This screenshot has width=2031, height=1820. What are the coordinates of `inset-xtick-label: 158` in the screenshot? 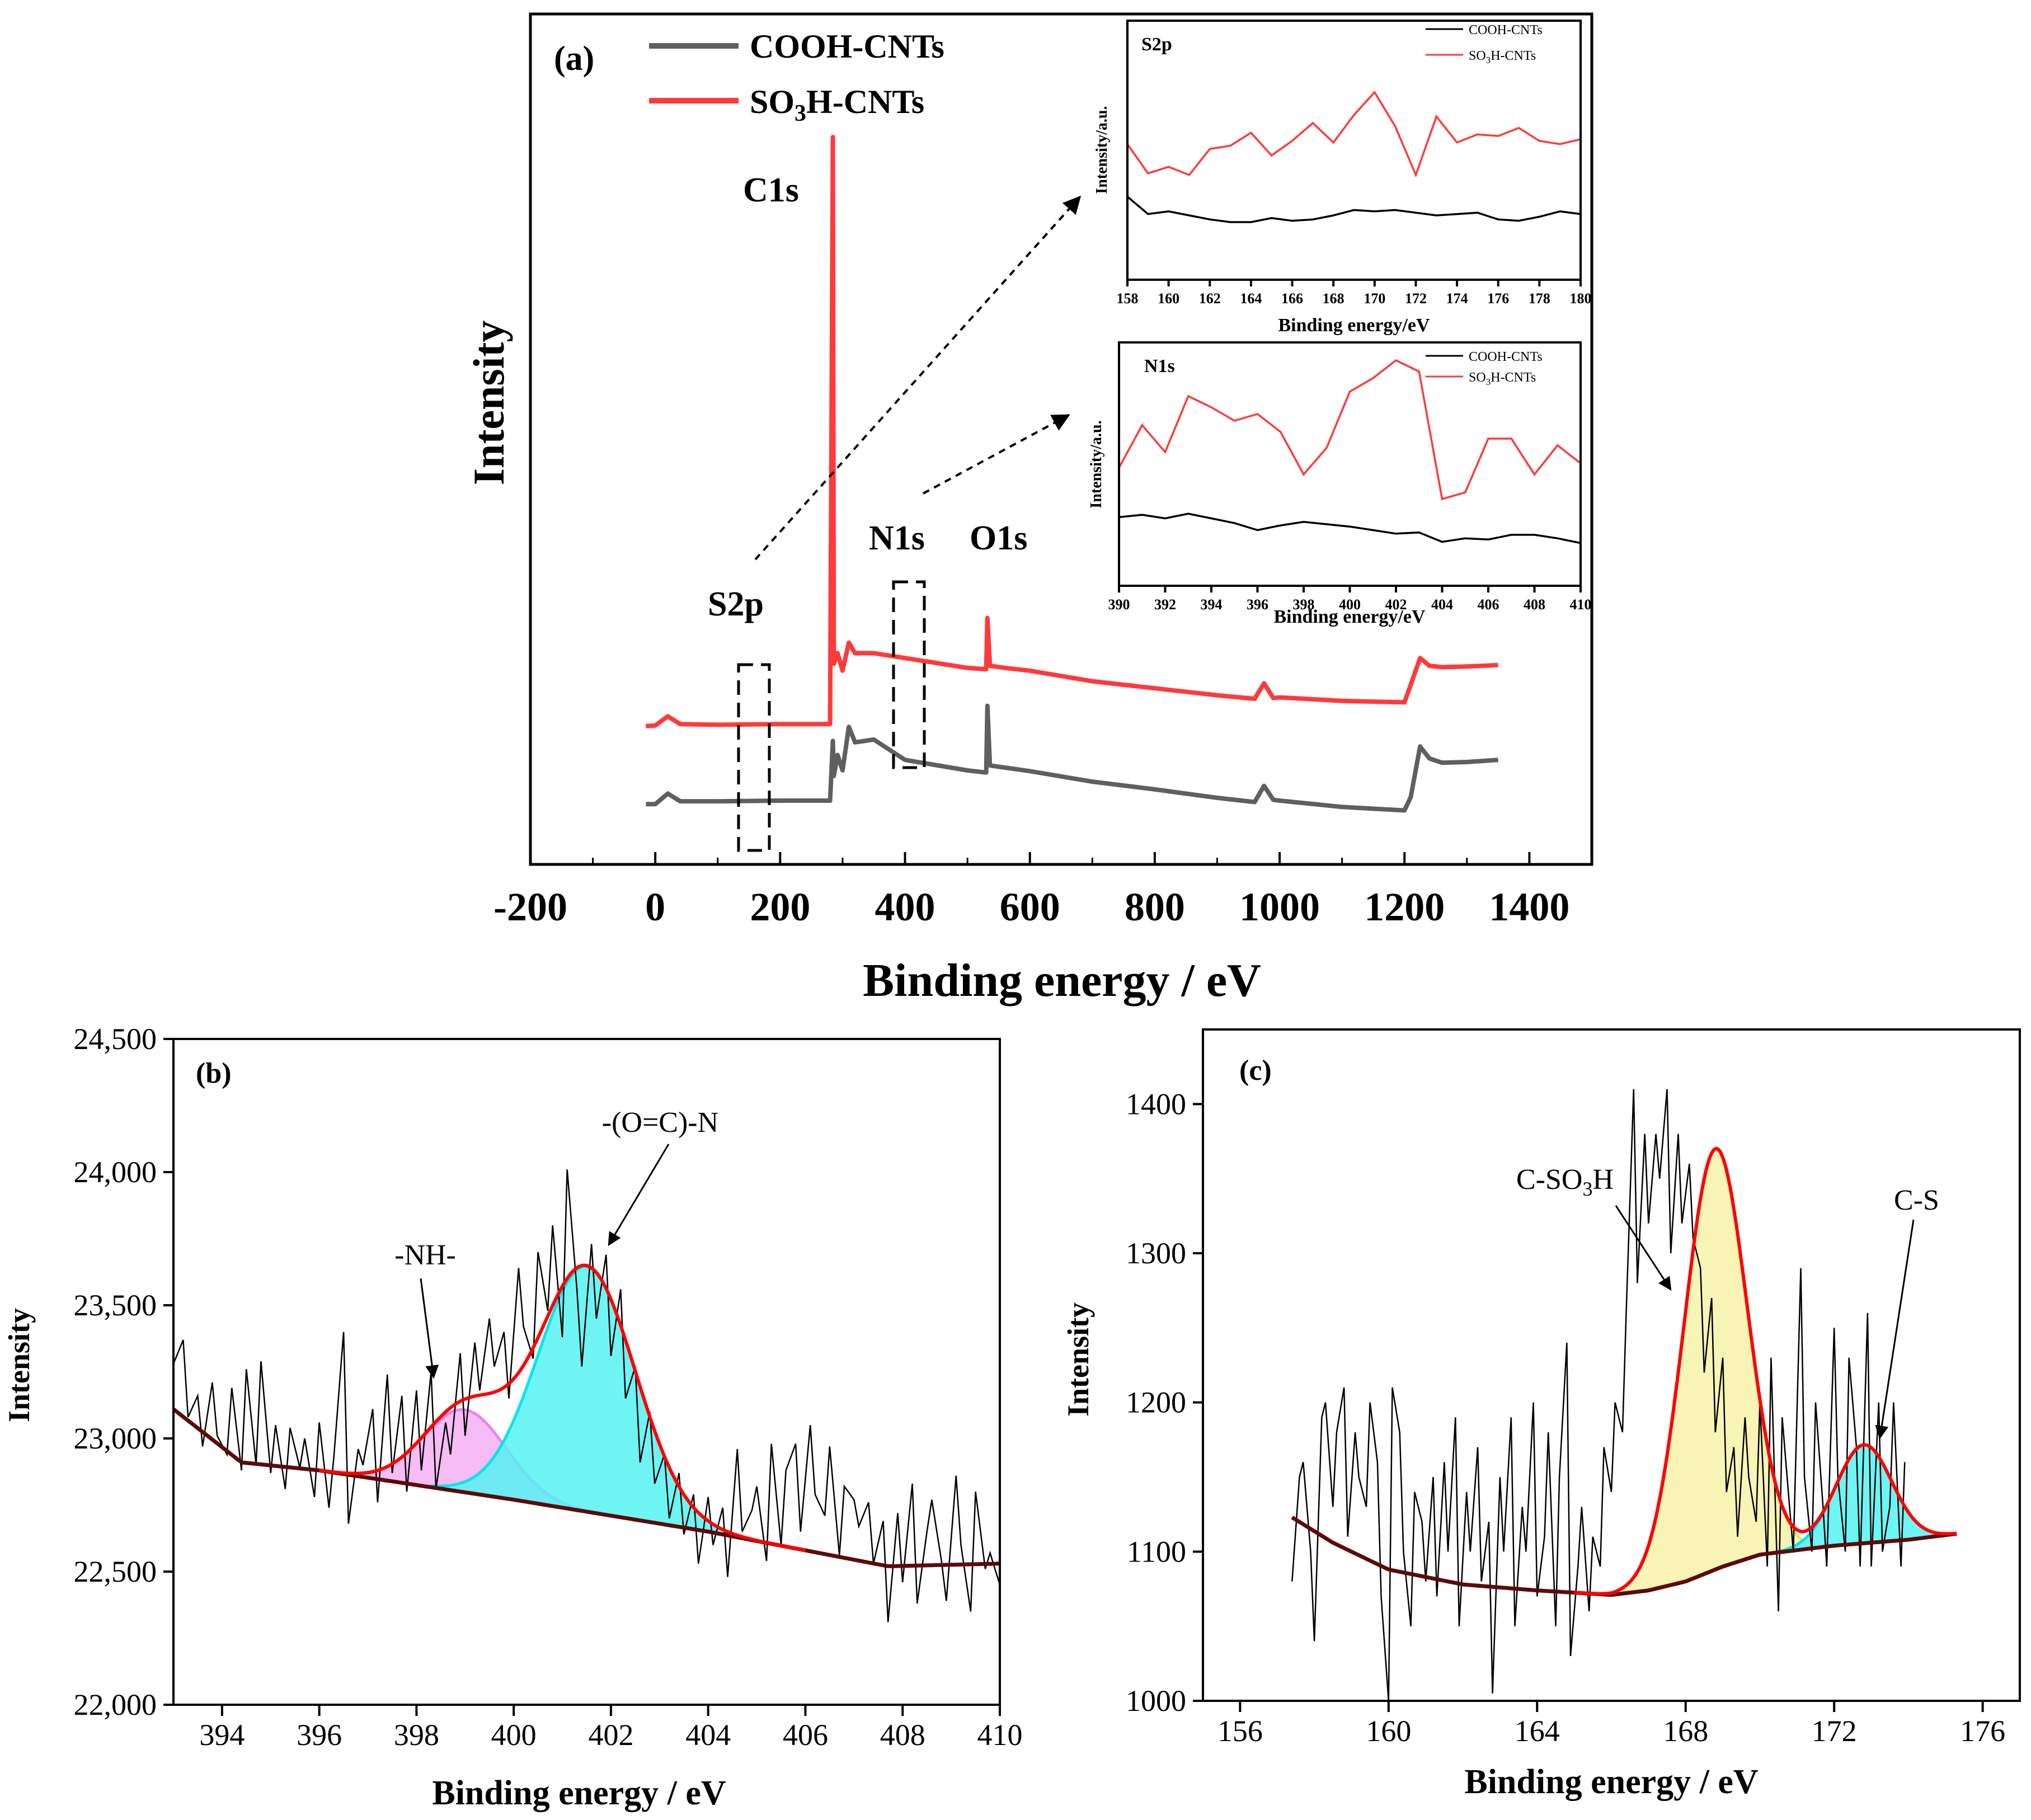 It's located at (1128, 298).